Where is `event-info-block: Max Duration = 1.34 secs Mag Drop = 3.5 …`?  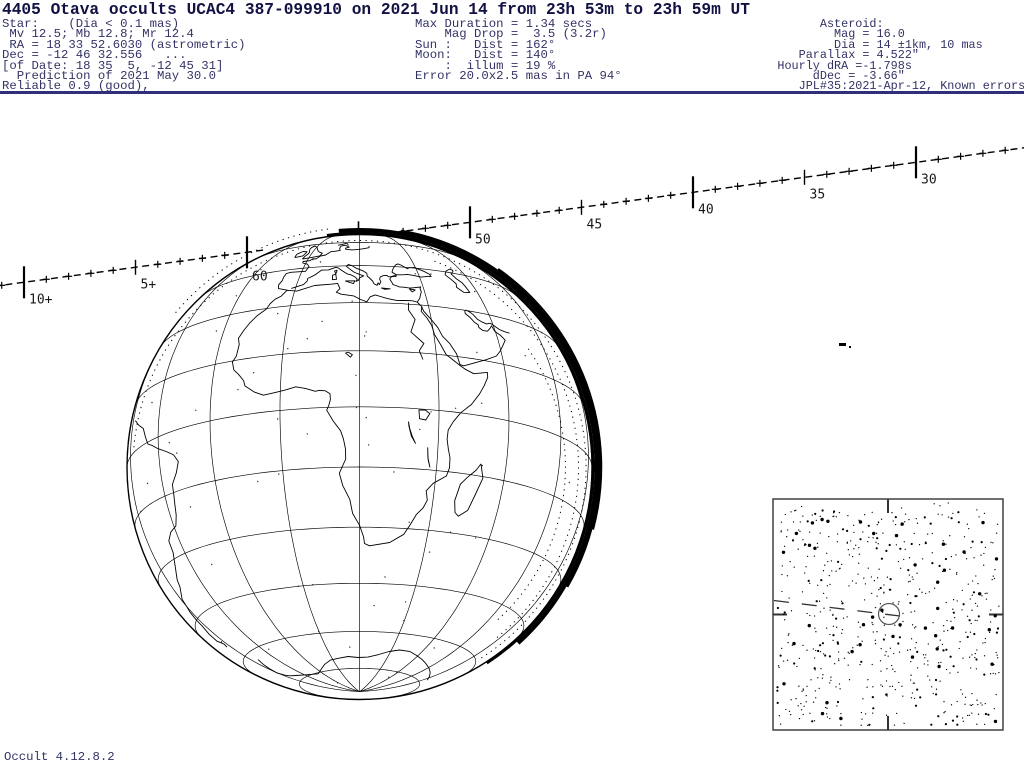
event-info-block: Max Duration = 1.34 secs Mag Drop = 3.5 … is located at coordinates (518, 50).